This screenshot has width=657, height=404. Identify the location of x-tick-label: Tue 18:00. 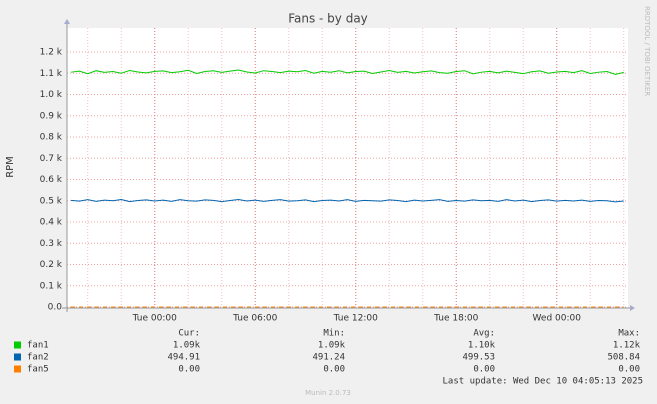
(455, 319).